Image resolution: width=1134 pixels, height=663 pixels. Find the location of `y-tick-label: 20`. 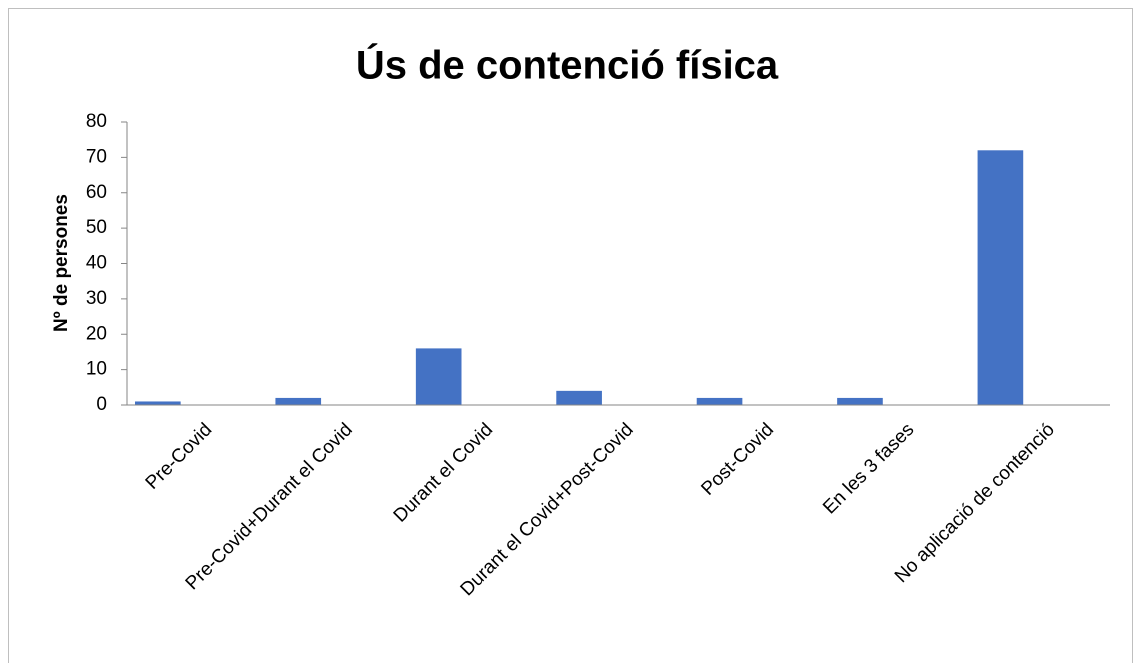

y-tick-label: 20 is located at coordinates (96, 333).